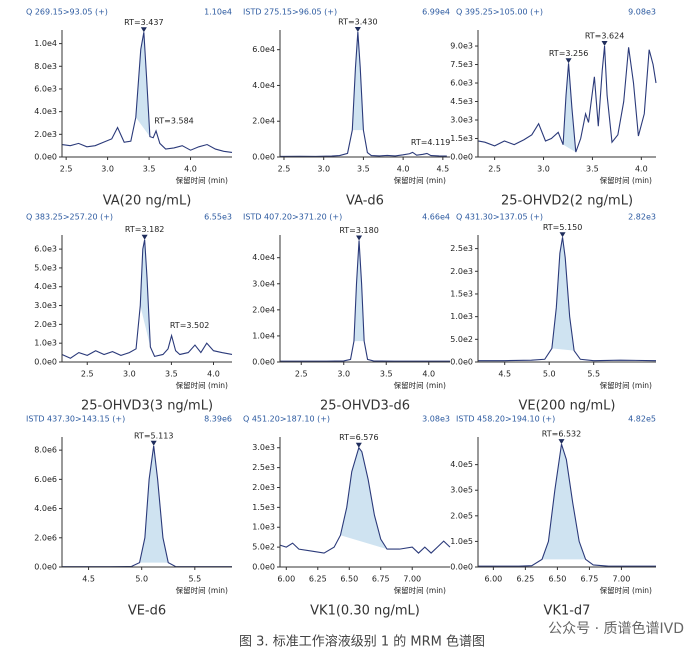 The image size is (692, 656). I want to click on header-left: ISTD 275.15>96.05 (+), so click(290, 12).